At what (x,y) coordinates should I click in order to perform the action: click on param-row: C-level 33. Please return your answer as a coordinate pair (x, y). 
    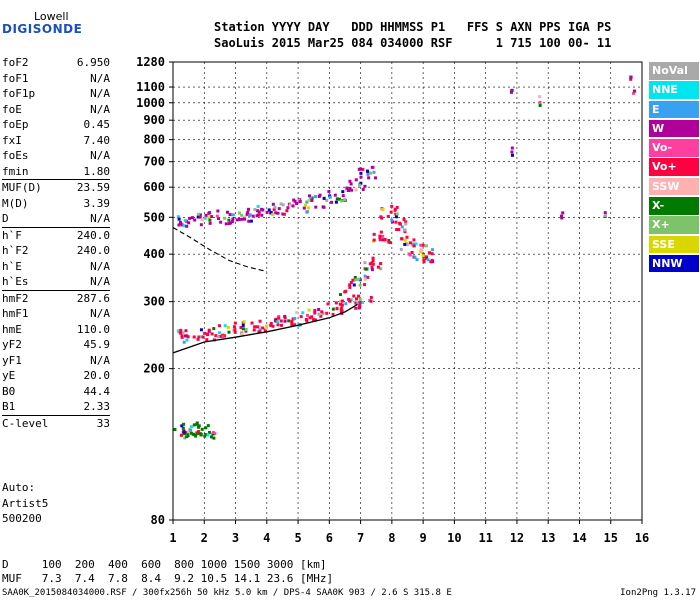
    Looking at the image, I should click on (56, 423).